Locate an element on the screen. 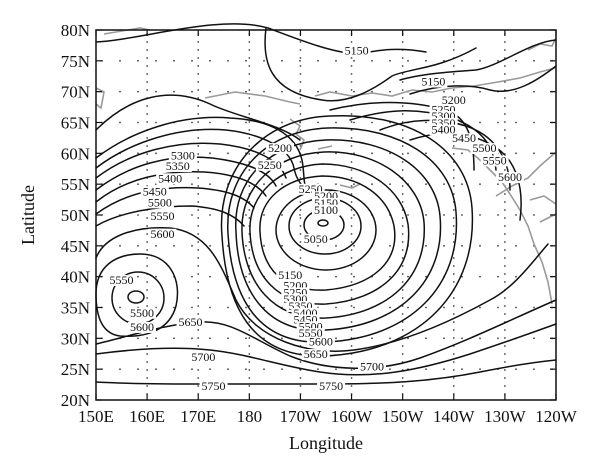 This screenshot has width=600, height=476. y-tick-label: 30N is located at coordinates (75, 338).